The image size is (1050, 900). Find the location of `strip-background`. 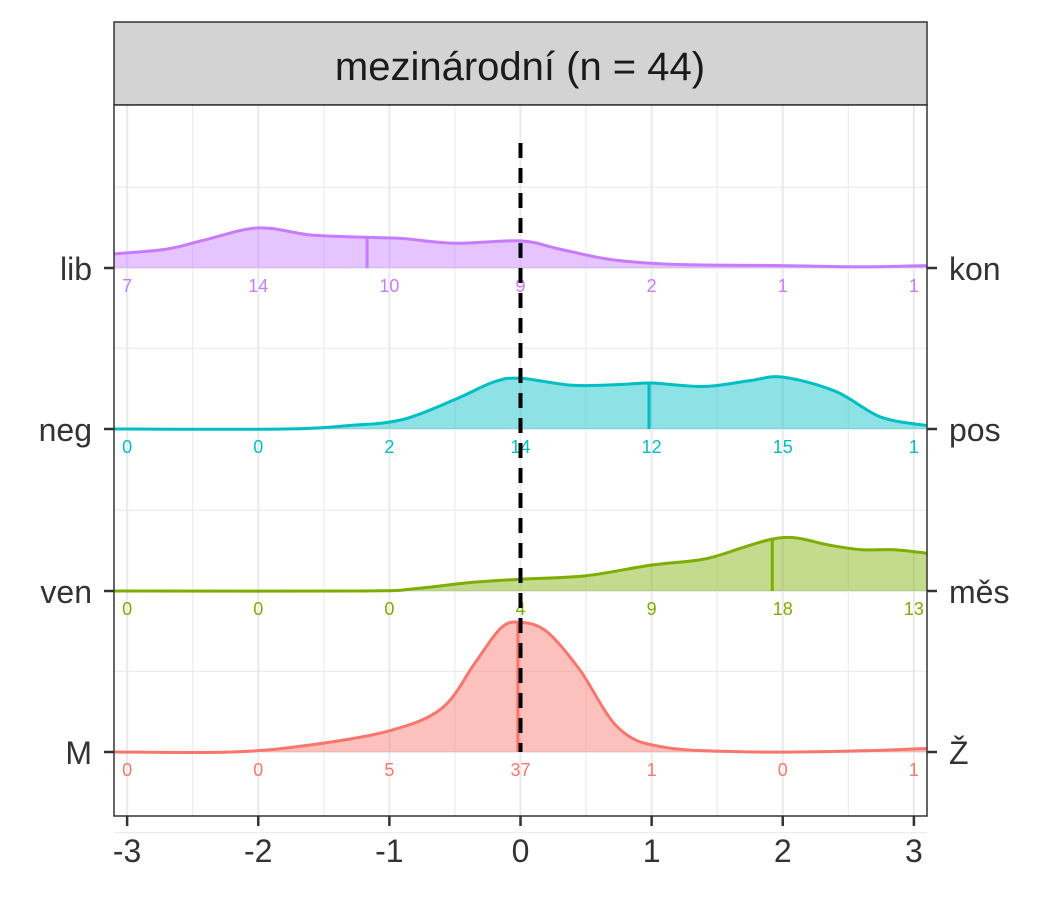

strip-background is located at coordinates (520, 63).